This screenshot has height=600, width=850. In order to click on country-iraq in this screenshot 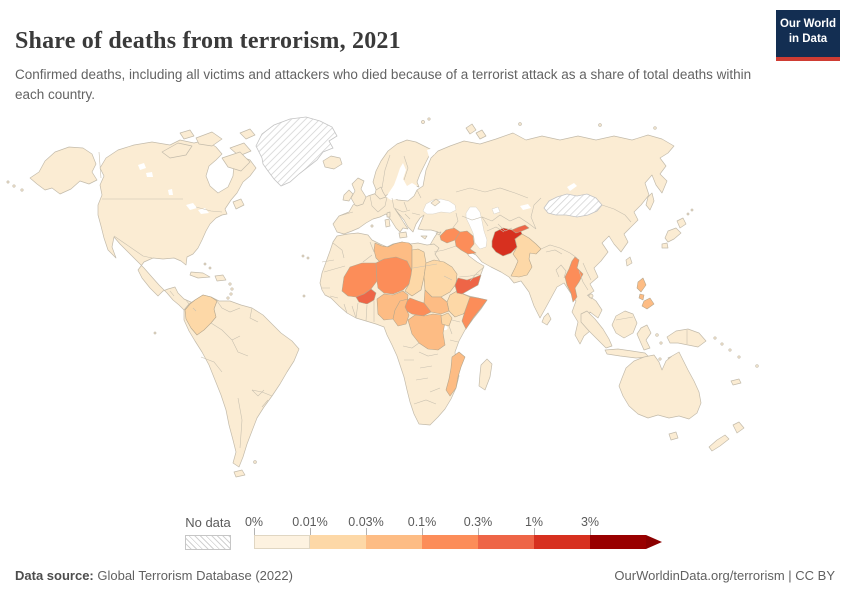, I will do `click(465, 242)`.